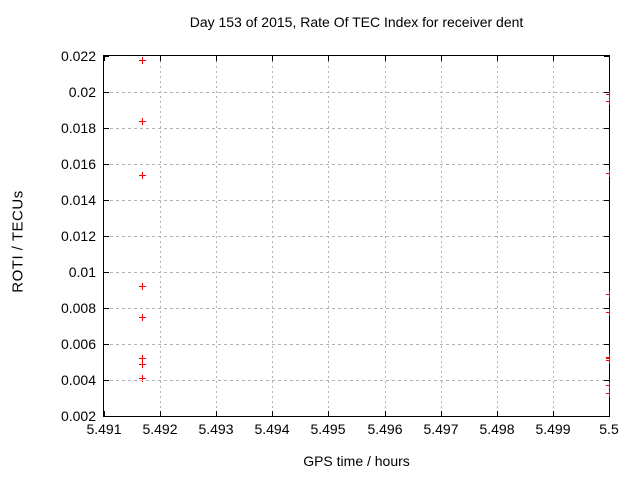 The image size is (640, 480). Describe the element at coordinates (82, 92) in the screenshot. I see `y-tick-label: 0.02` at that location.